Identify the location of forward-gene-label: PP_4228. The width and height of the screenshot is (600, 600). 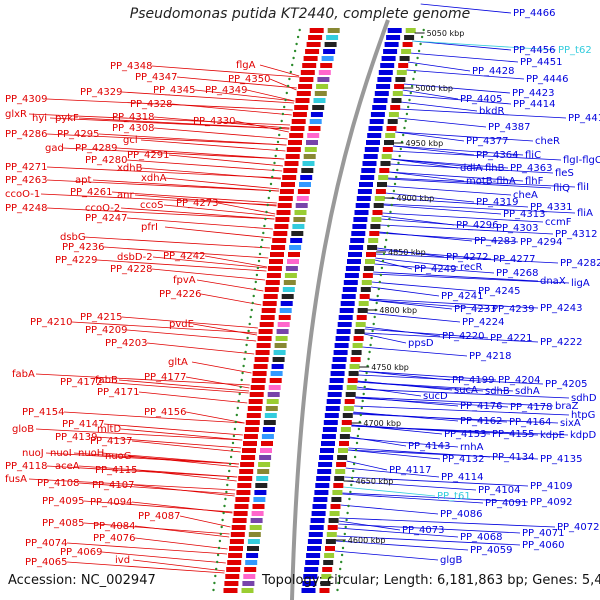
(131, 269).